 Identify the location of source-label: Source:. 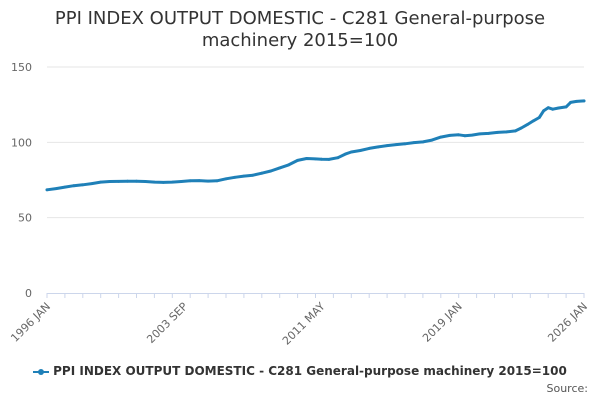
(567, 388).